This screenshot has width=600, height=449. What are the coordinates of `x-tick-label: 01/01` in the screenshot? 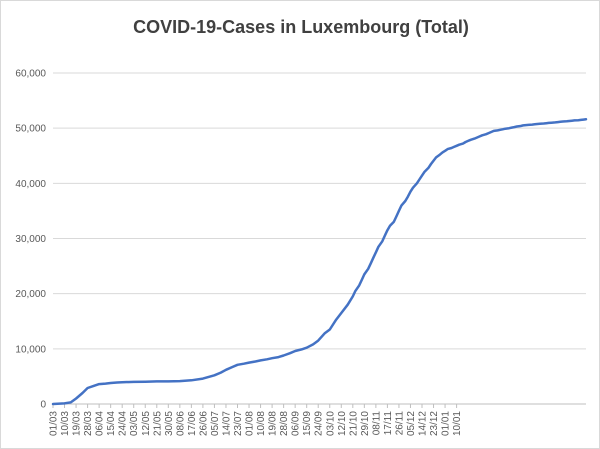 It's located at (446, 423).